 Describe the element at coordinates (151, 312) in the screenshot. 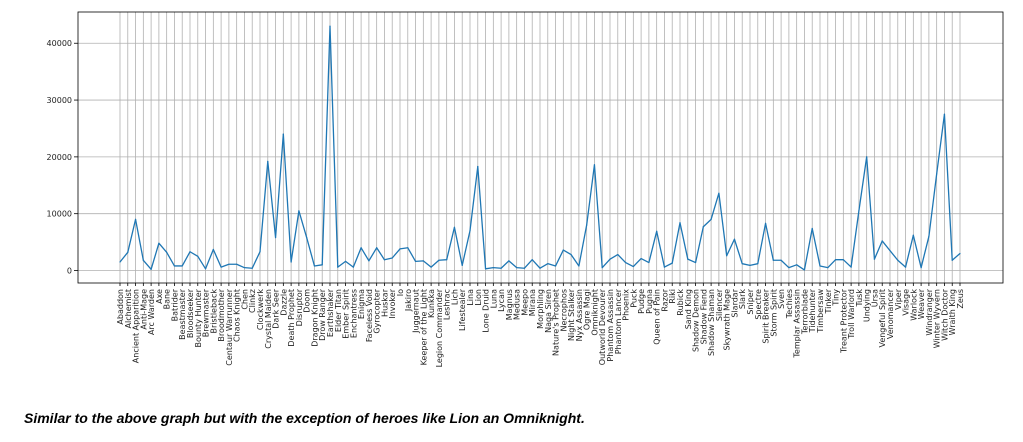

I see `x-tick-label: Arc Warden` at that location.